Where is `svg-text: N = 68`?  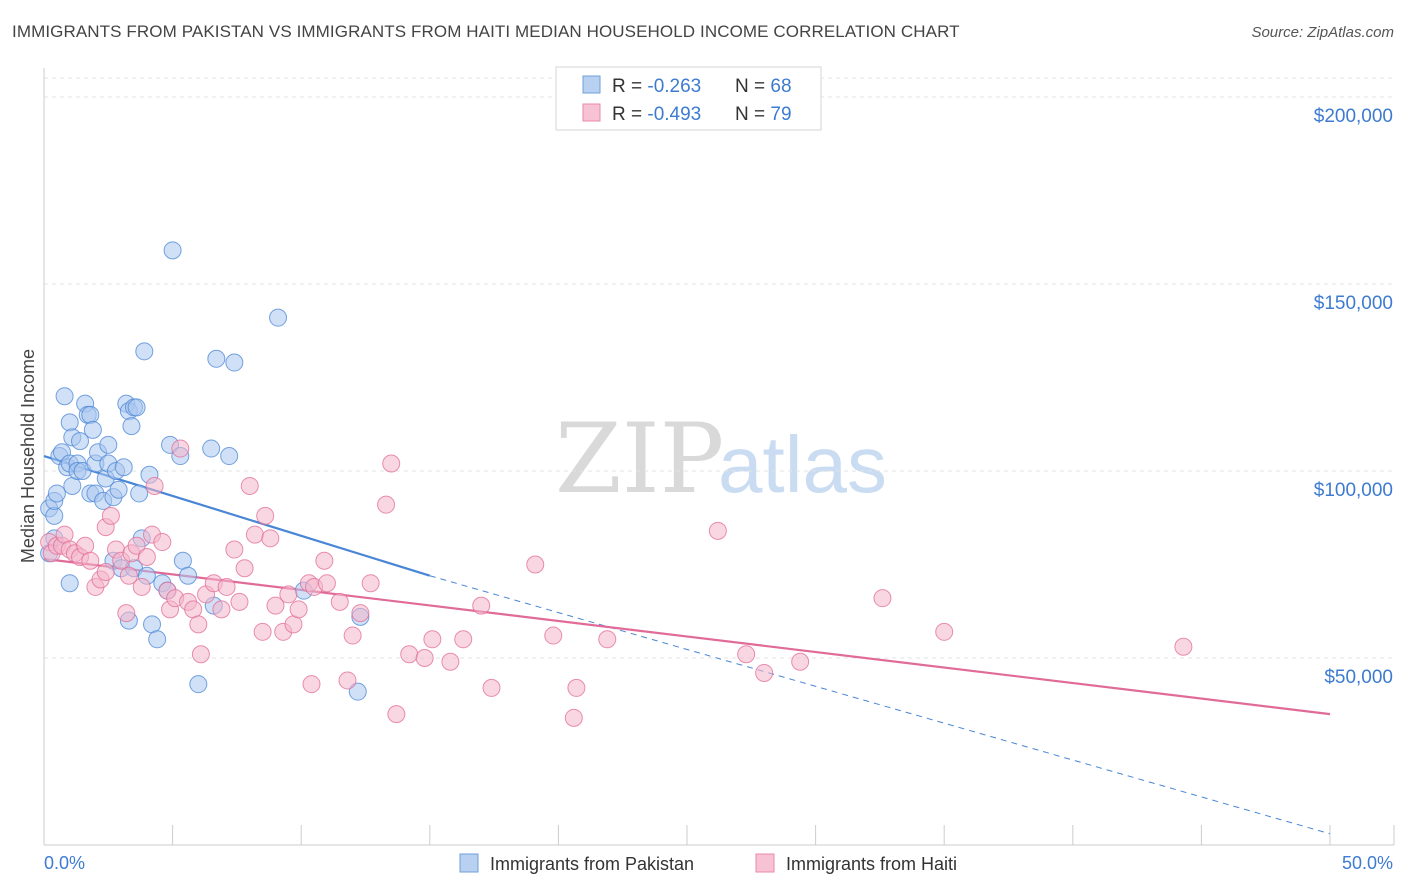
svg-text: N = 68 is located at coordinates (763, 86).